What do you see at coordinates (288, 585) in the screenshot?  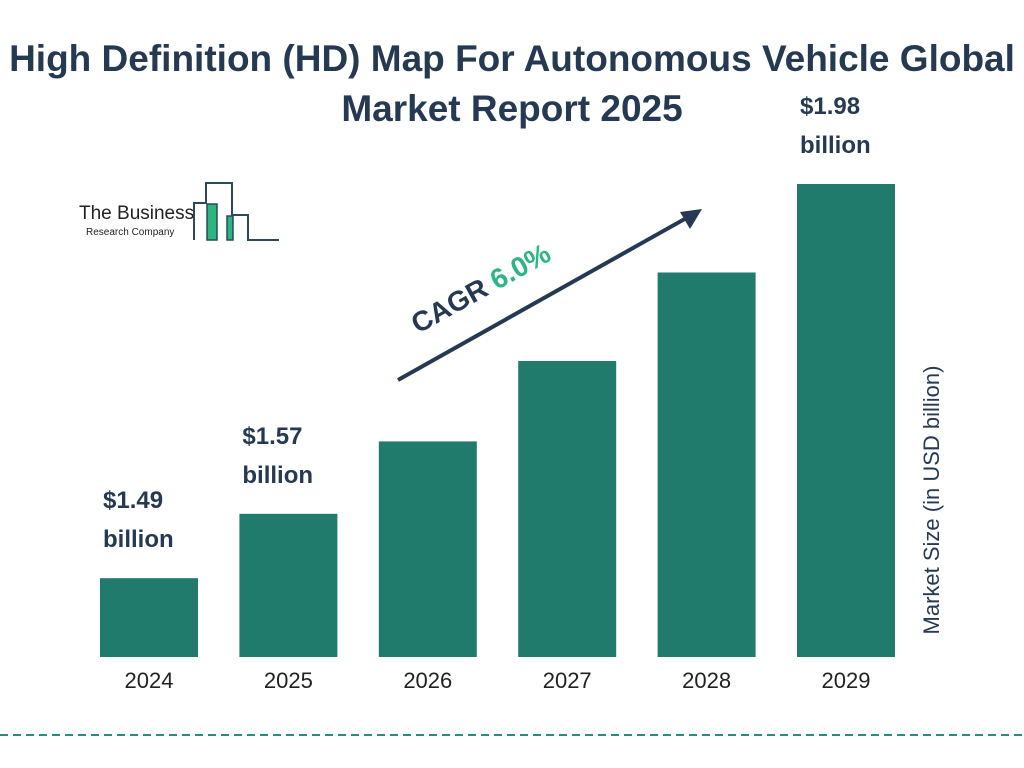 I see `bar-2025` at bounding box center [288, 585].